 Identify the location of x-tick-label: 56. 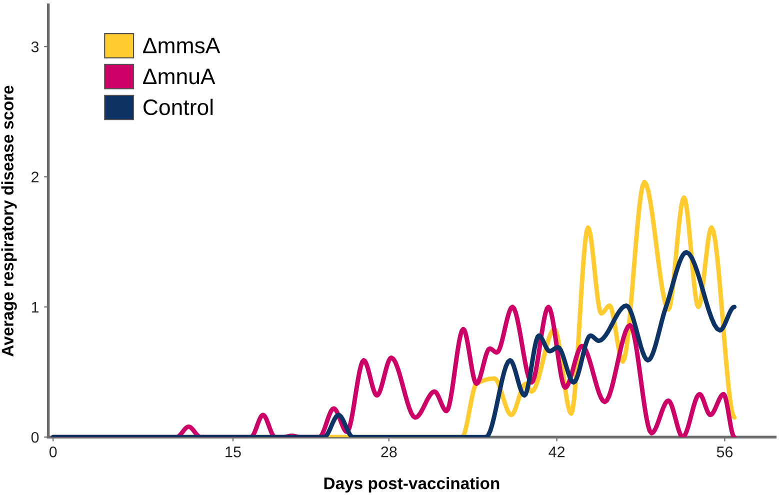
(724, 452).